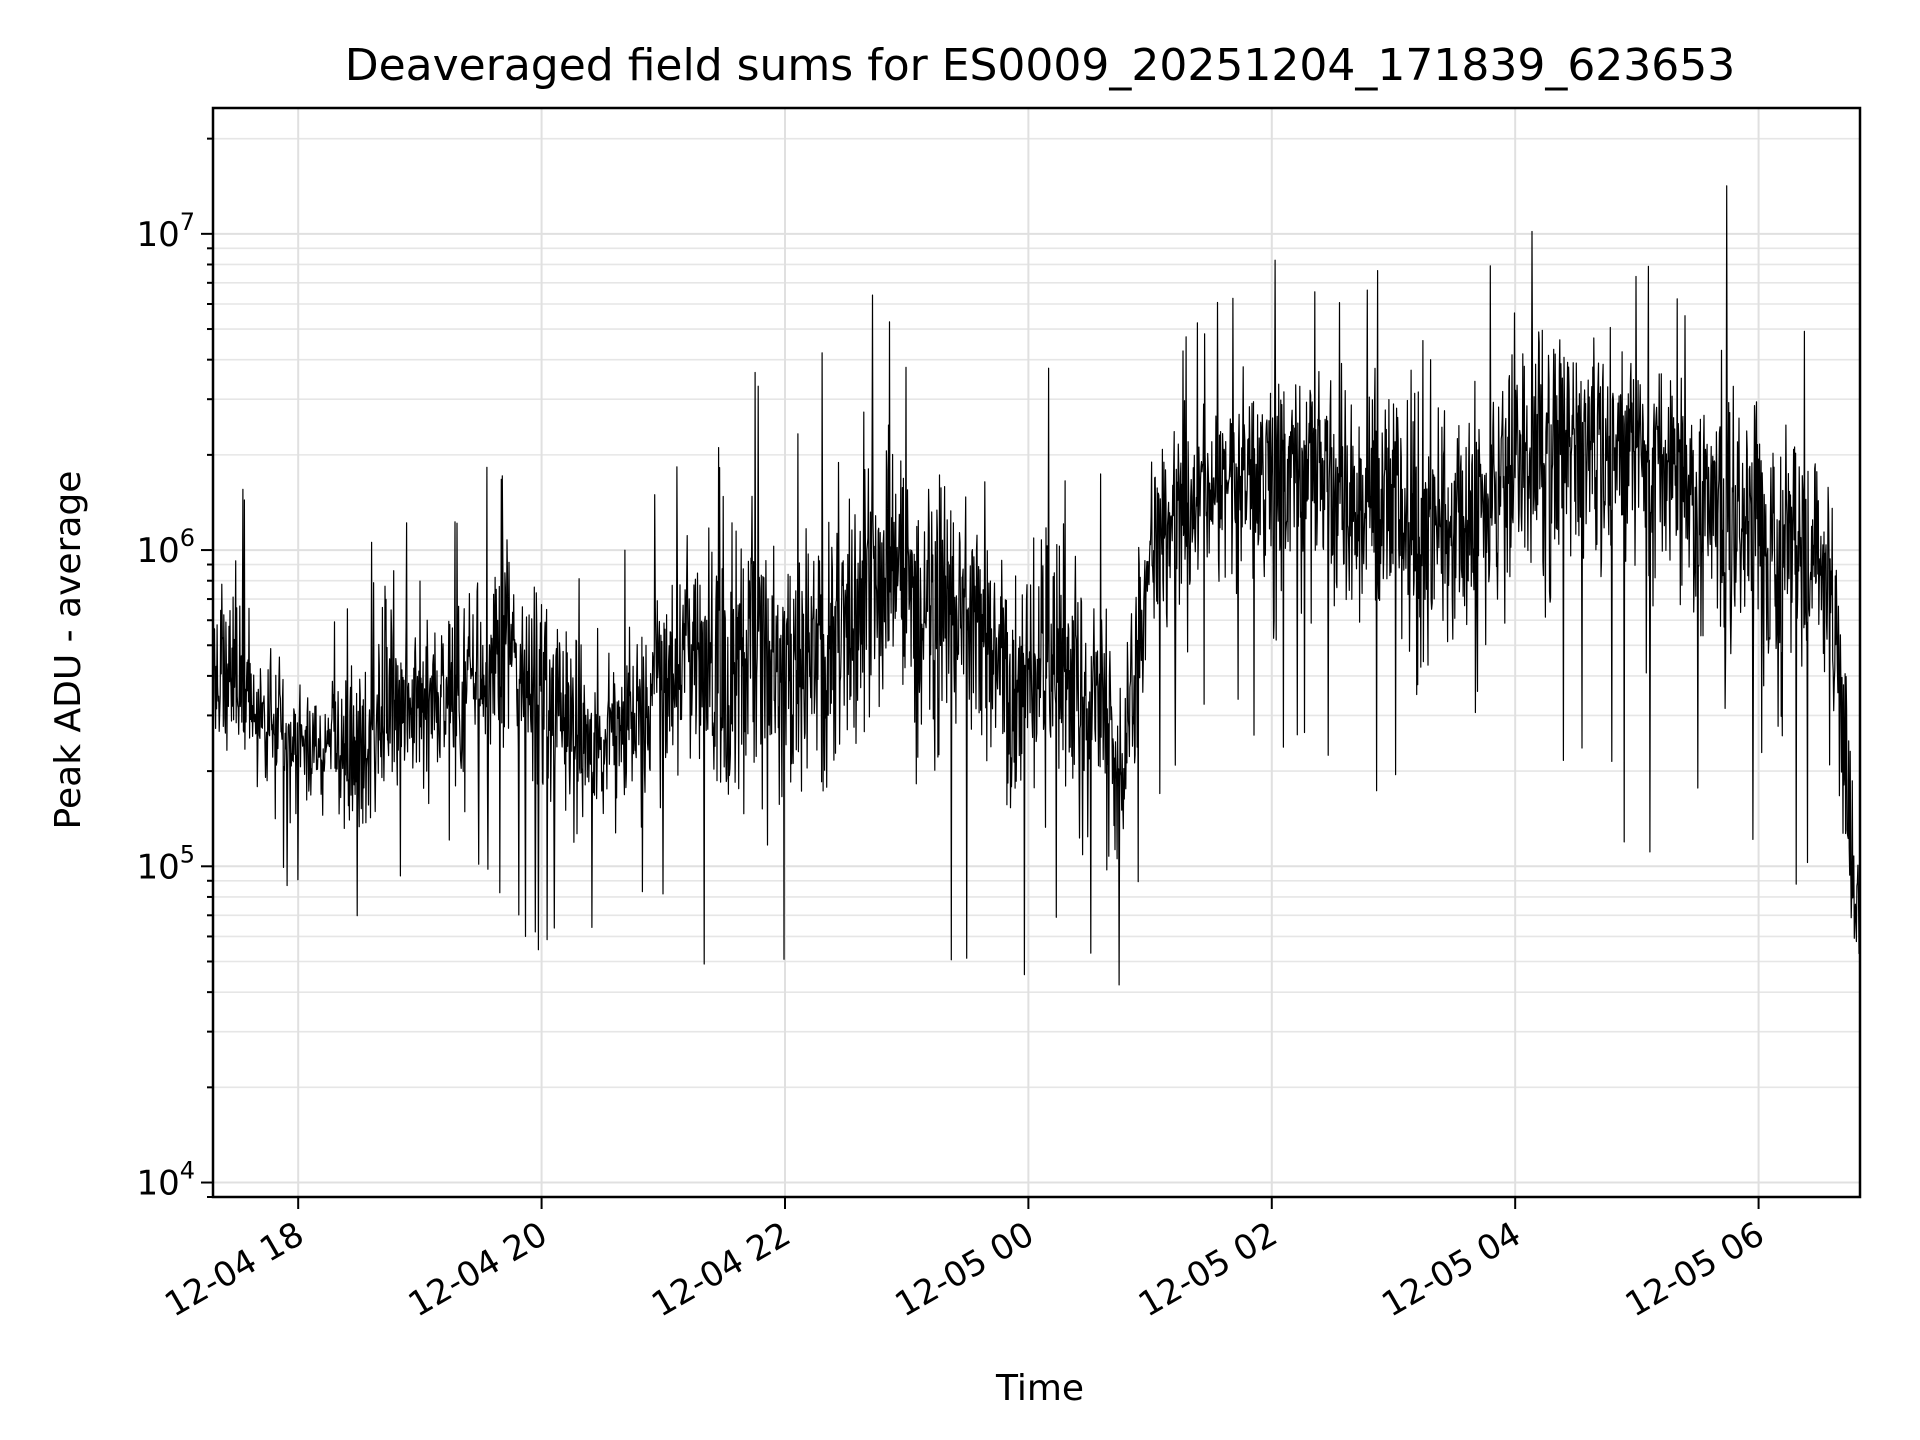 The height and width of the screenshot is (1440, 1920). Describe the element at coordinates (1208, 1269) in the screenshot. I see `x-tick-label: 12-05 02` at that location.